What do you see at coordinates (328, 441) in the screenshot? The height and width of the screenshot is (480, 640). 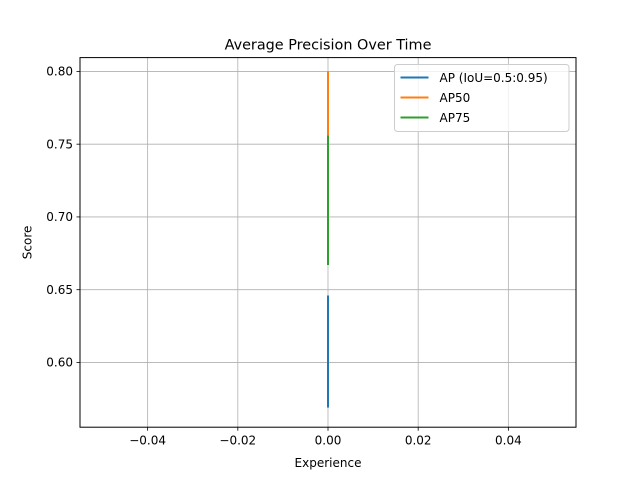 I see `x-tick-label: 0.00` at bounding box center [328, 441].